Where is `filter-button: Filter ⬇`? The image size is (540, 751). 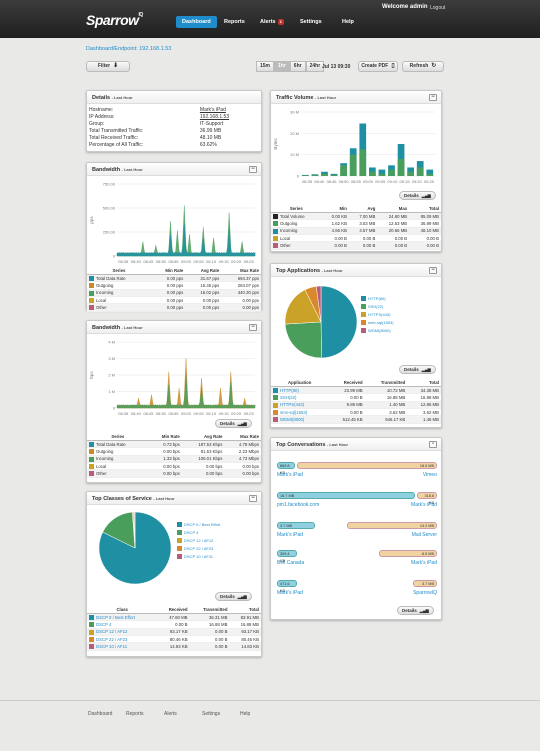
filter-button: Filter ⬇ is located at coordinates (108, 66).